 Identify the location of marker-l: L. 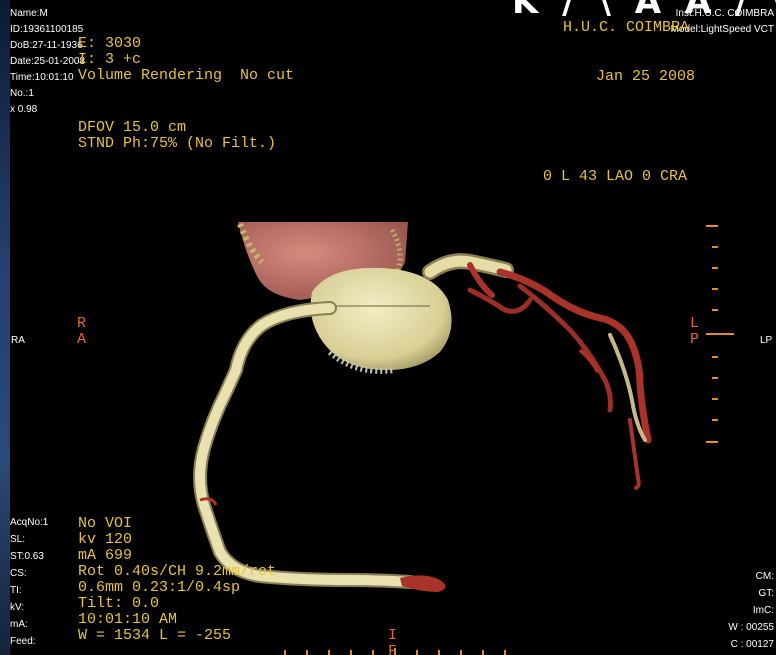
(695, 323).